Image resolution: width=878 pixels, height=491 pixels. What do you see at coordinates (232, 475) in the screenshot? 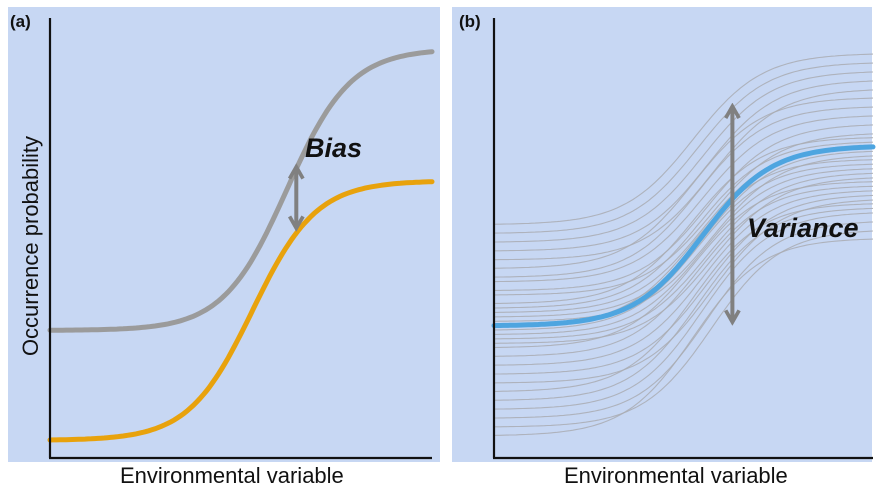
I see `panel-a-x-axis-label: Environmental variable` at bounding box center [232, 475].